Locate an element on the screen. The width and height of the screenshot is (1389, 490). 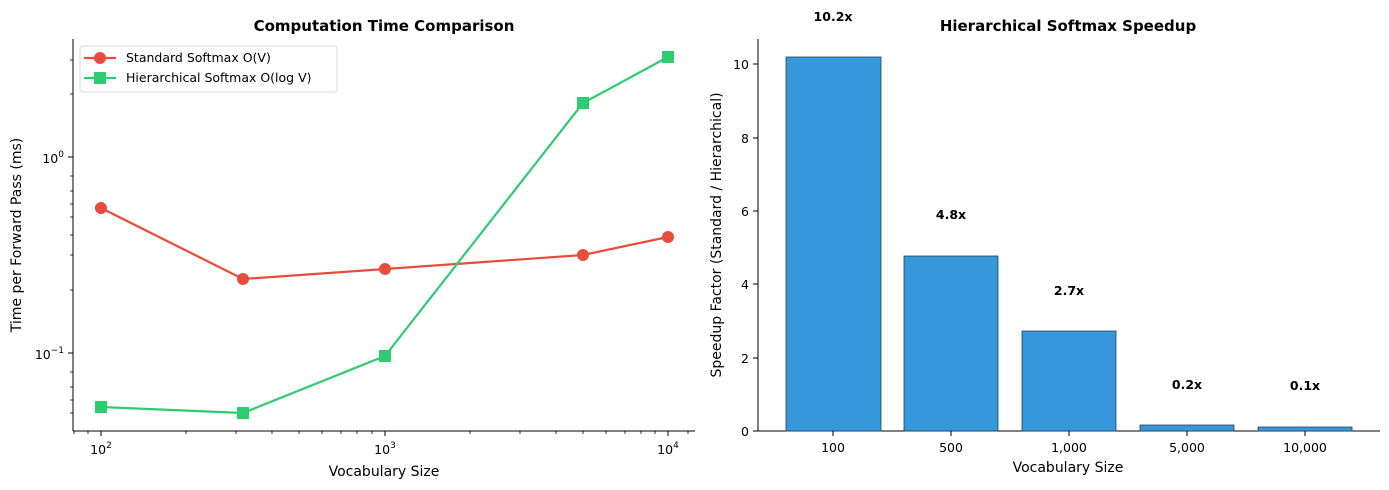
right-x-tick-label: 1,000 is located at coordinates (1069, 447).